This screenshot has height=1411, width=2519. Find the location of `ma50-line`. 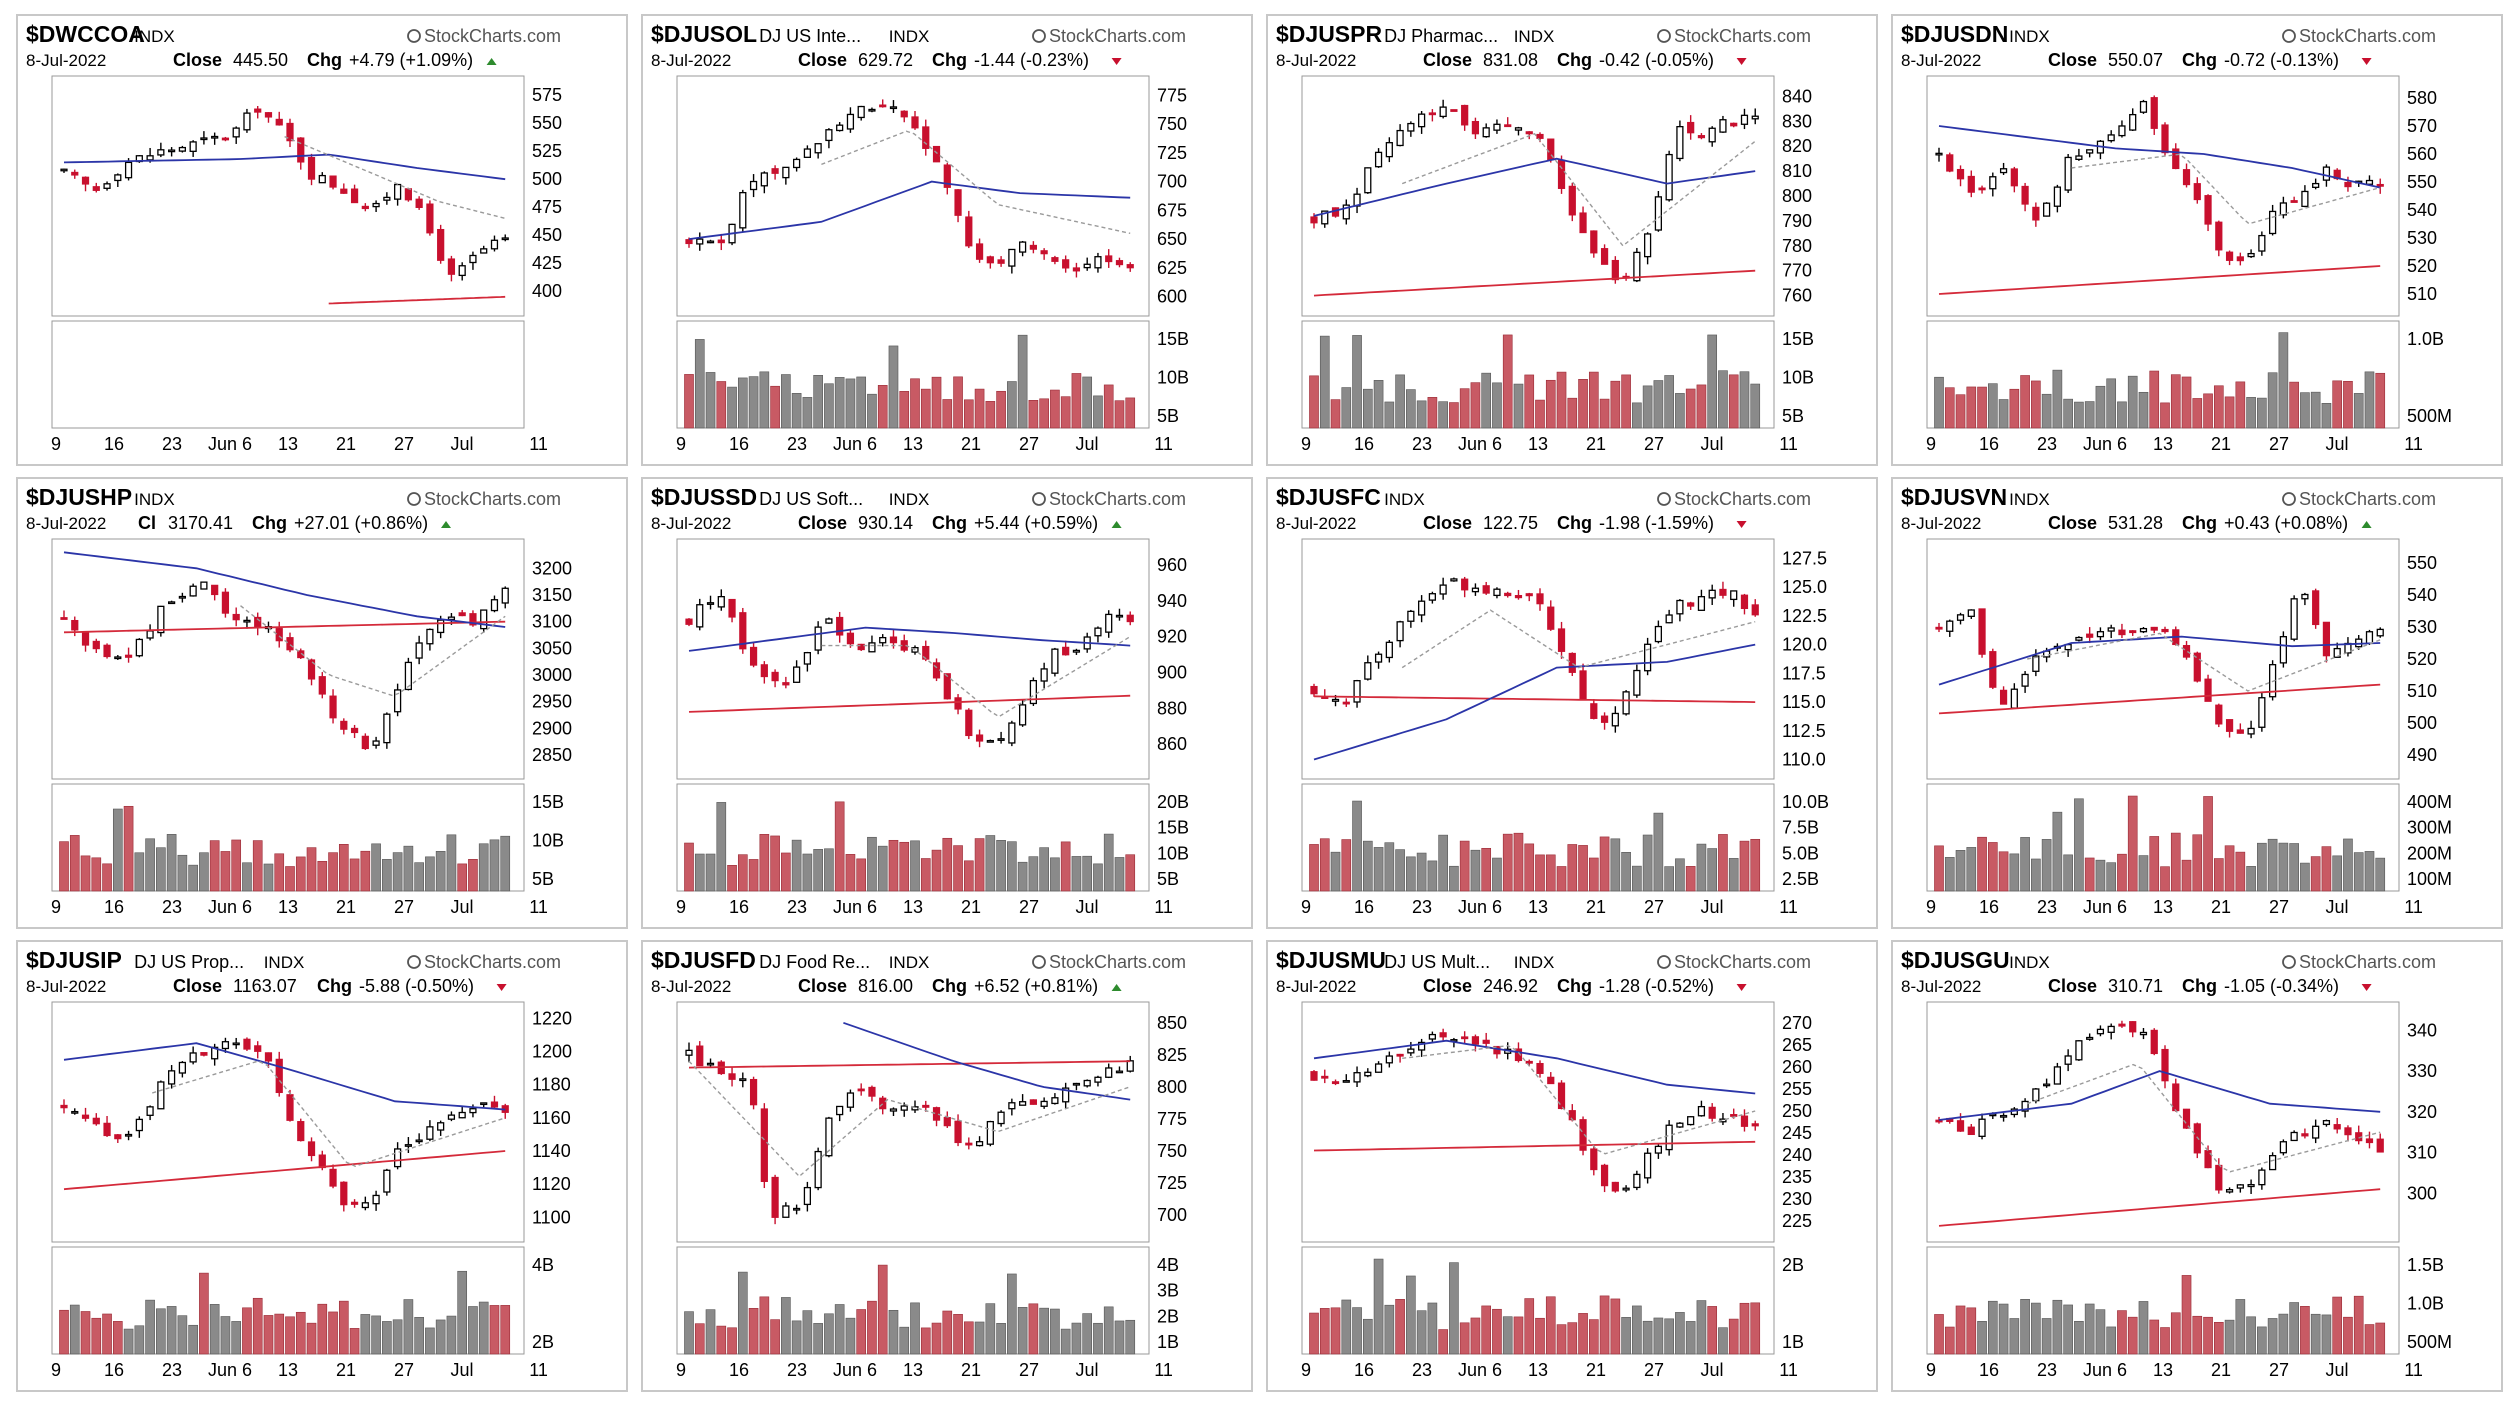

ma50-line is located at coordinates (284, 167).